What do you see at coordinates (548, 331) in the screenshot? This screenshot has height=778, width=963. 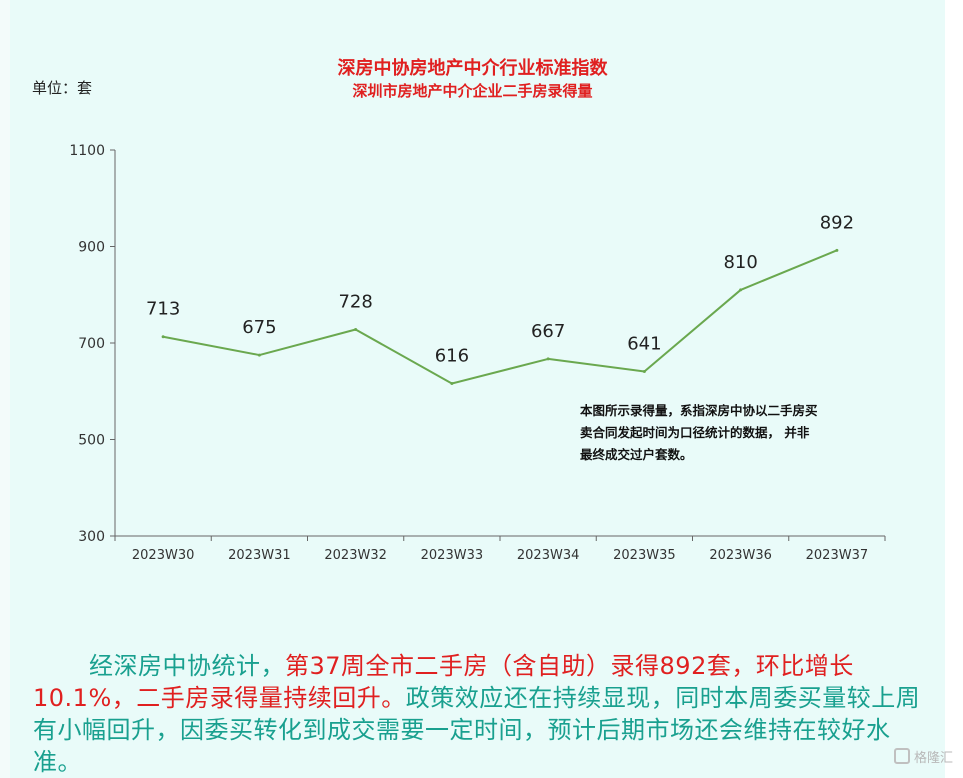 I see `data-label: 667` at bounding box center [548, 331].